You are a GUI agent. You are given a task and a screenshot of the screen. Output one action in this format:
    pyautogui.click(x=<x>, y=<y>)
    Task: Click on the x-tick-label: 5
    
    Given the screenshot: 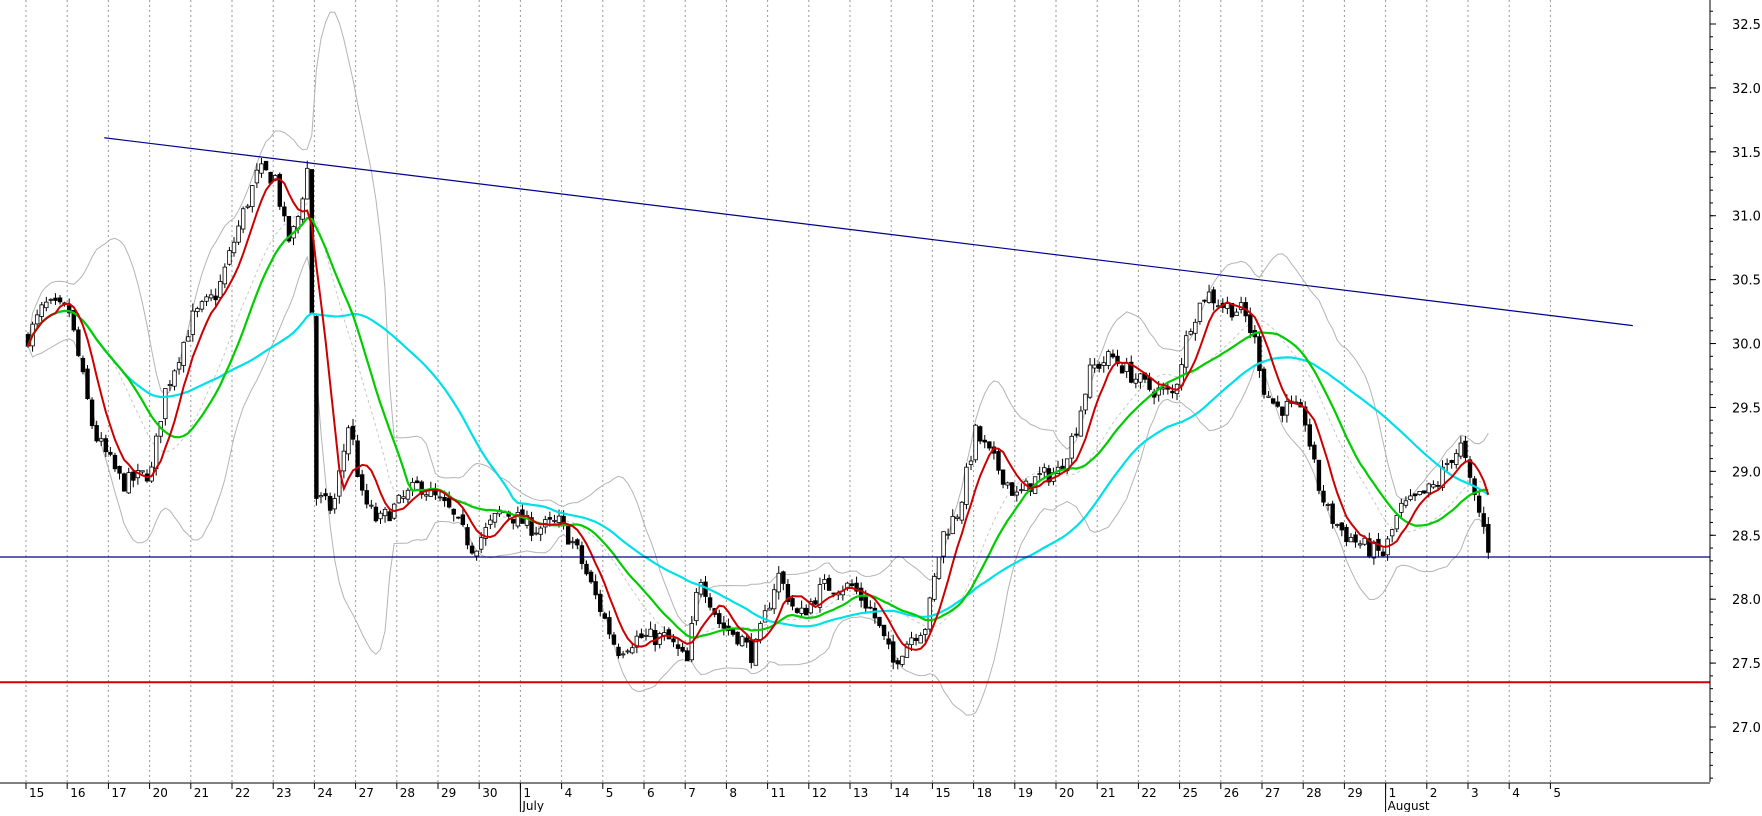 What is the action you would take?
    pyautogui.click(x=1557, y=793)
    